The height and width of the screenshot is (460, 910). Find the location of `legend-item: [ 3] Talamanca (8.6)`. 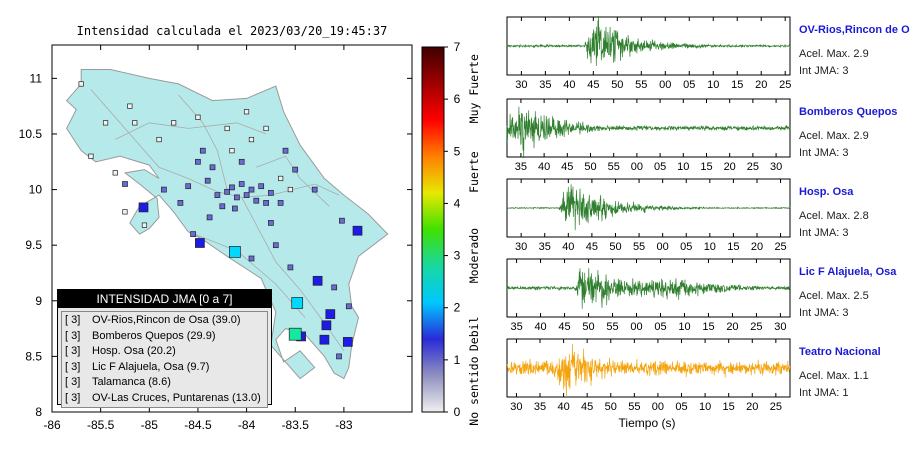

legend-item: [ 3] Talamanca (8.6) is located at coordinates (164, 383).